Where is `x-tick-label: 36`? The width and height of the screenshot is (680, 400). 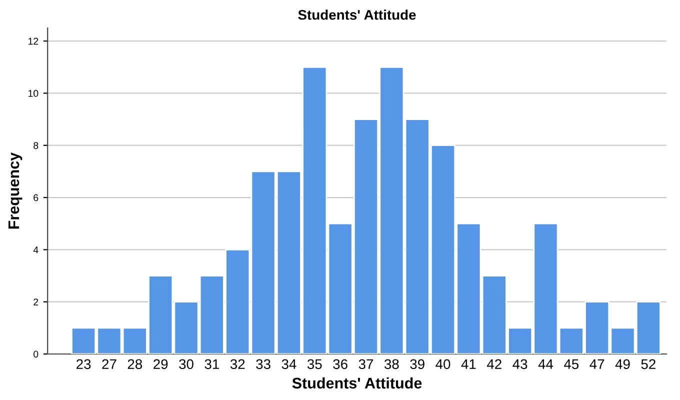 x-tick-label: 36 is located at coordinates (340, 364).